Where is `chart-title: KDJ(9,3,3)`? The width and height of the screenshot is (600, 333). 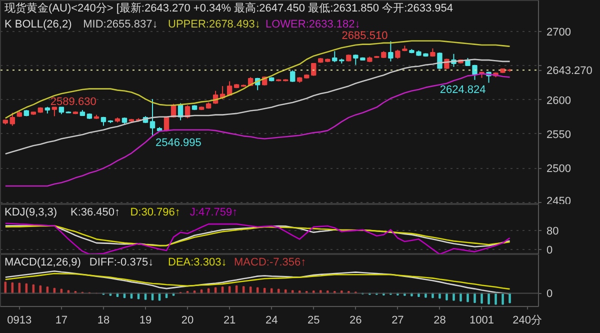 chart-title: KDJ(9,3,3) is located at coordinates (31, 212).